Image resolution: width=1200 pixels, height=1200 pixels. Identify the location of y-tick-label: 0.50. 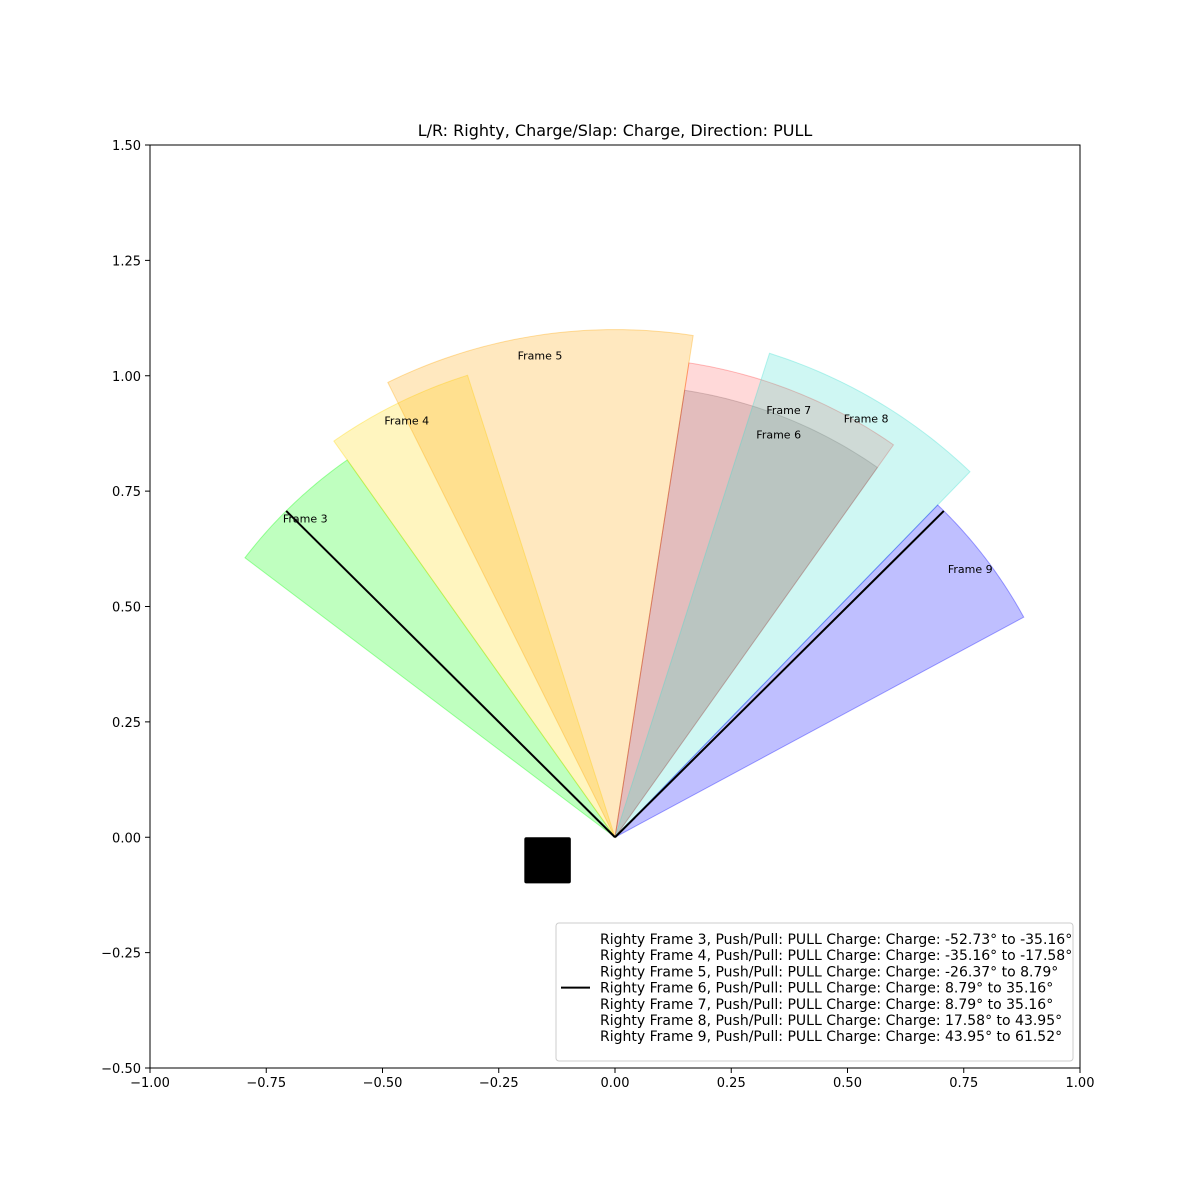
(126, 608).